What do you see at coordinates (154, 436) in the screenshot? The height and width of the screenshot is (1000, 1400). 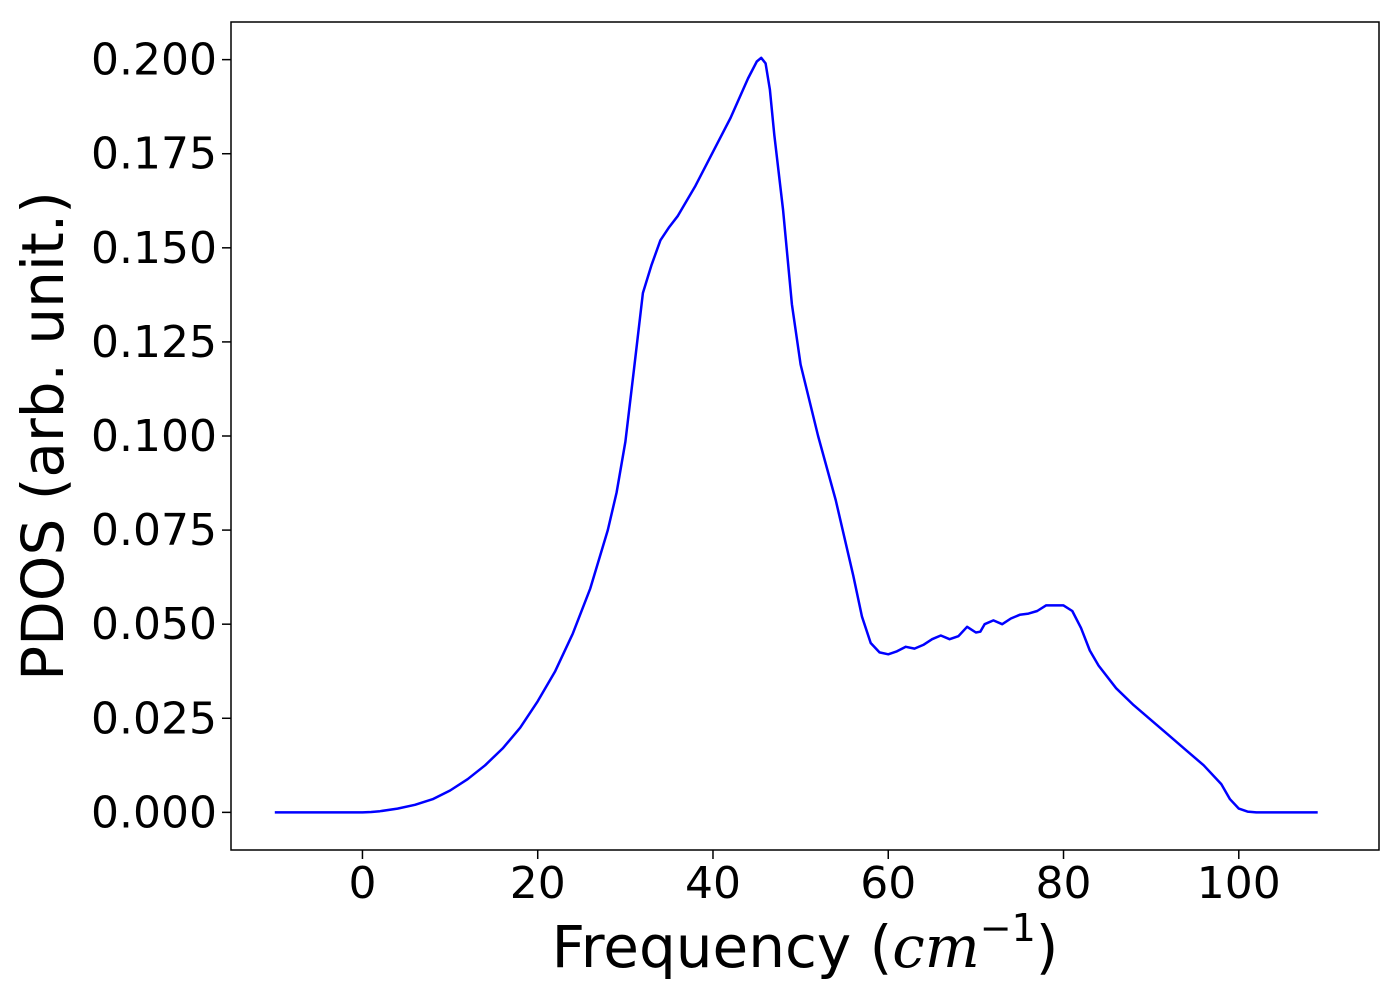 I see `y-tick-label: 0.100` at bounding box center [154, 436].